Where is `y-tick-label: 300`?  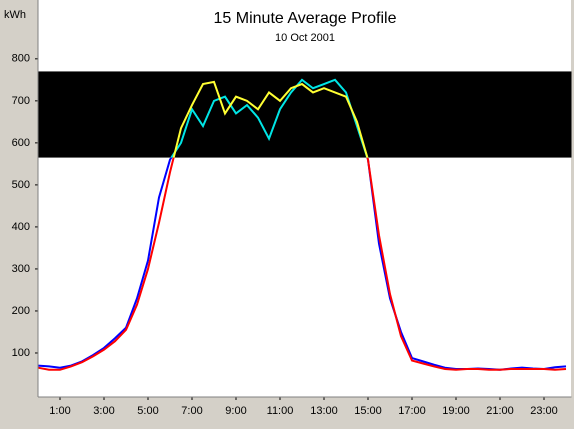
y-tick-label: 300 is located at coordinates (21, 269).